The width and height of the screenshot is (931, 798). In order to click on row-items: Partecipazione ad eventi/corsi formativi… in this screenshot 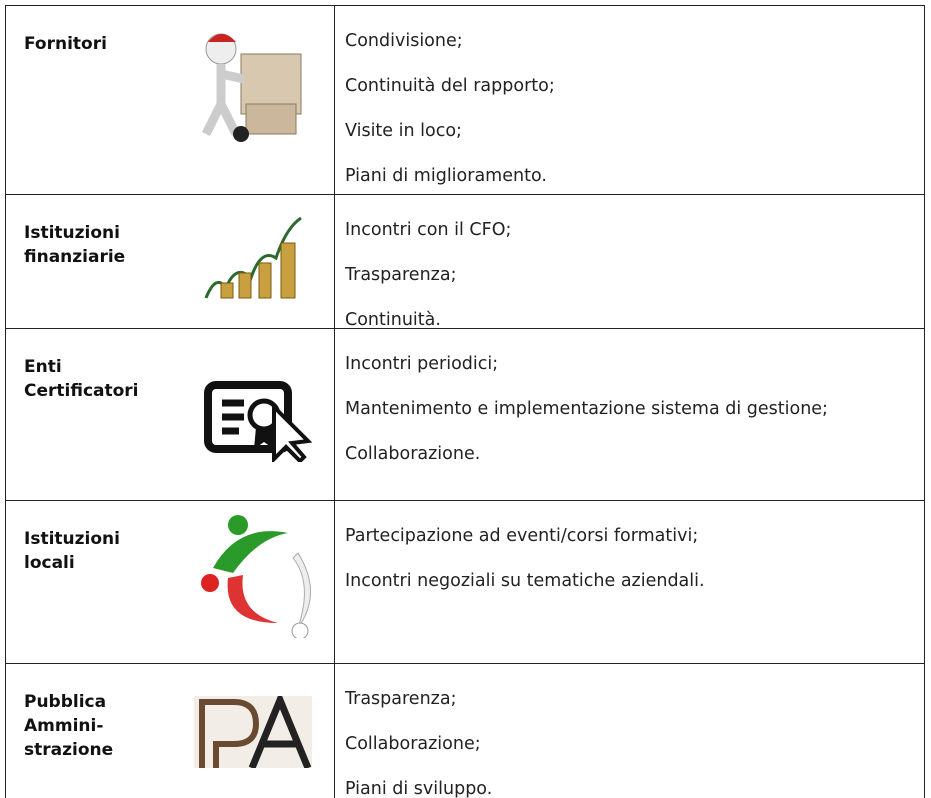, I will do `click(632, 570)`.